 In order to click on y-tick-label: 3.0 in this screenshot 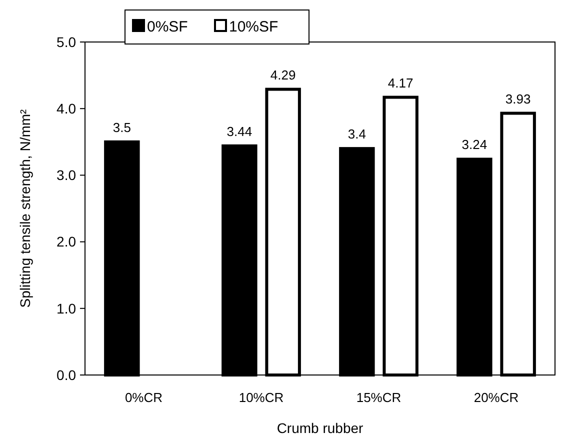, I will do `click(66, 175)`.